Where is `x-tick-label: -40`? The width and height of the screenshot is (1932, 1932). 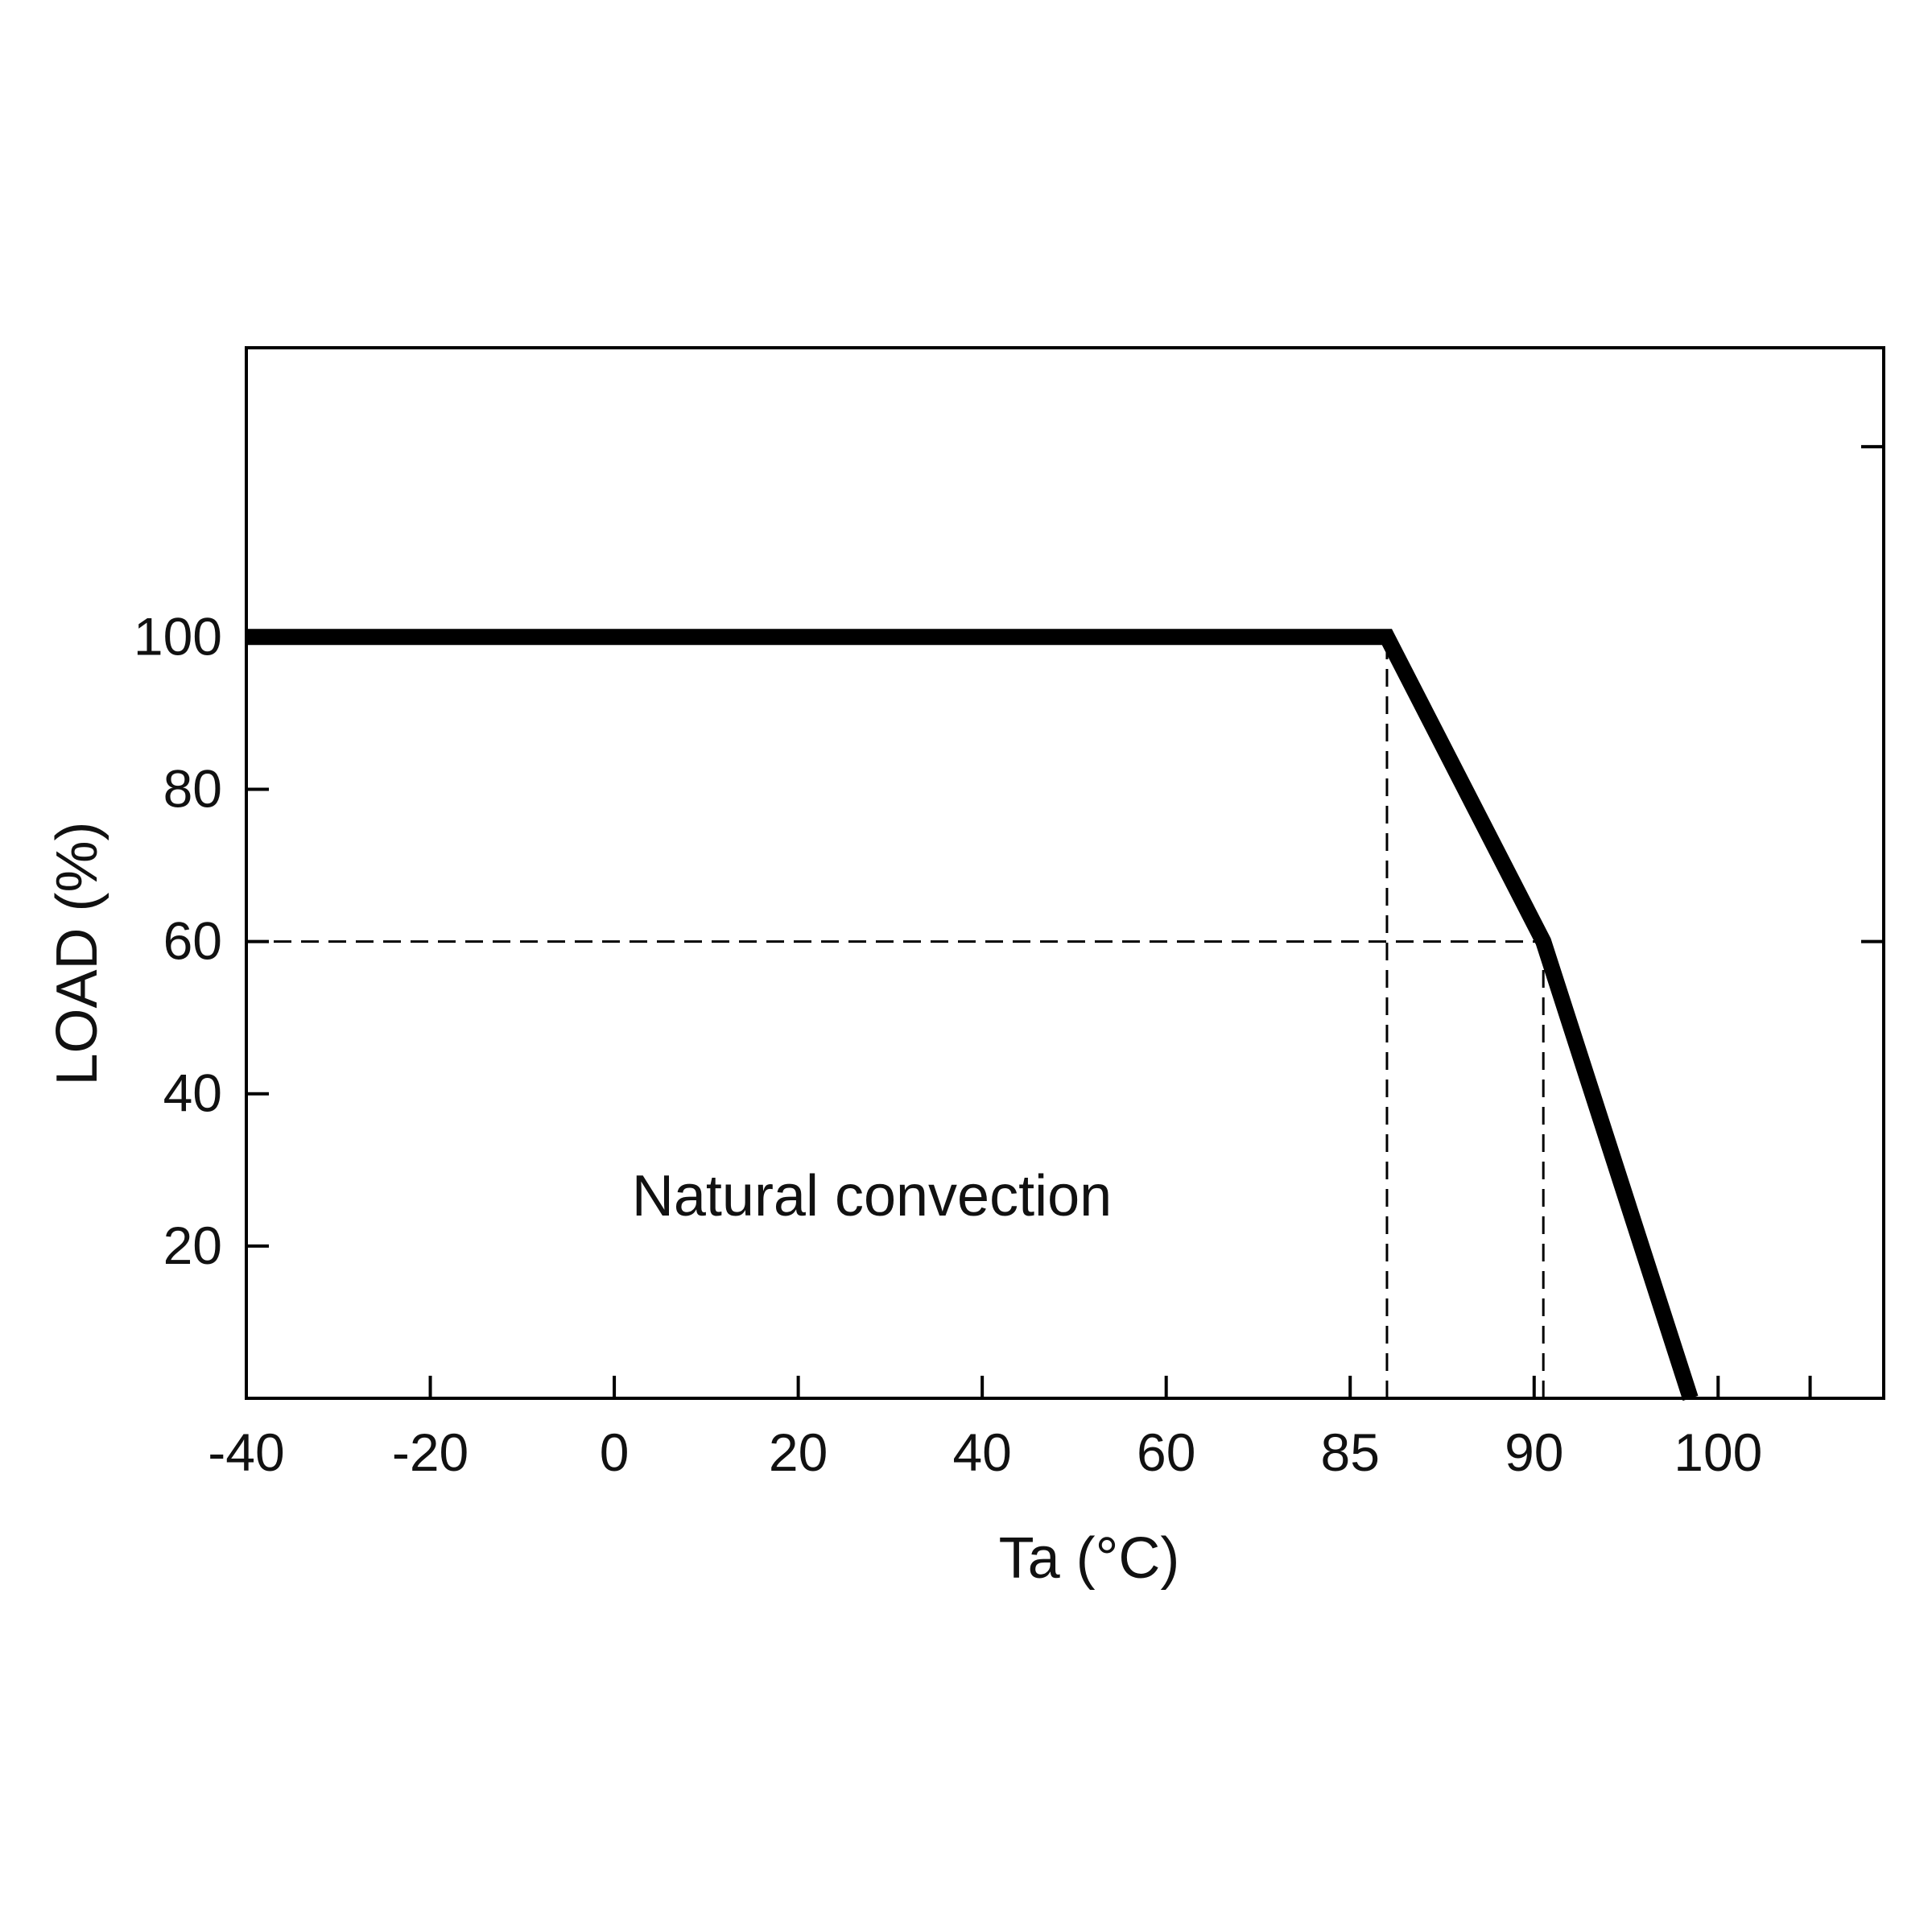
x-tick-label: -40 is located at coordinates (246, 1452).